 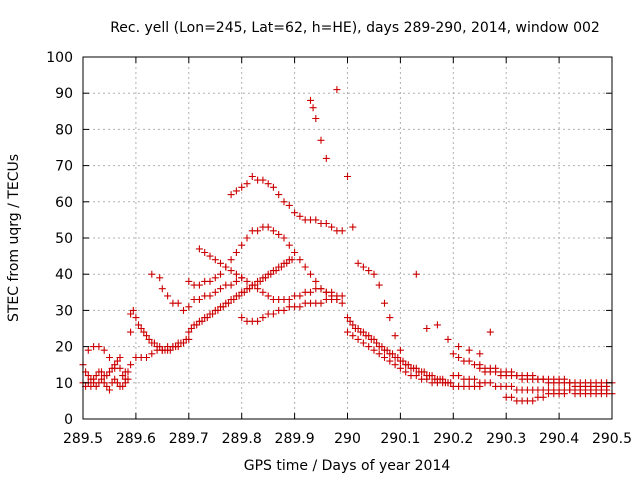 I want to click on x-tick-label: 289.8, so click(x=242, y=439).